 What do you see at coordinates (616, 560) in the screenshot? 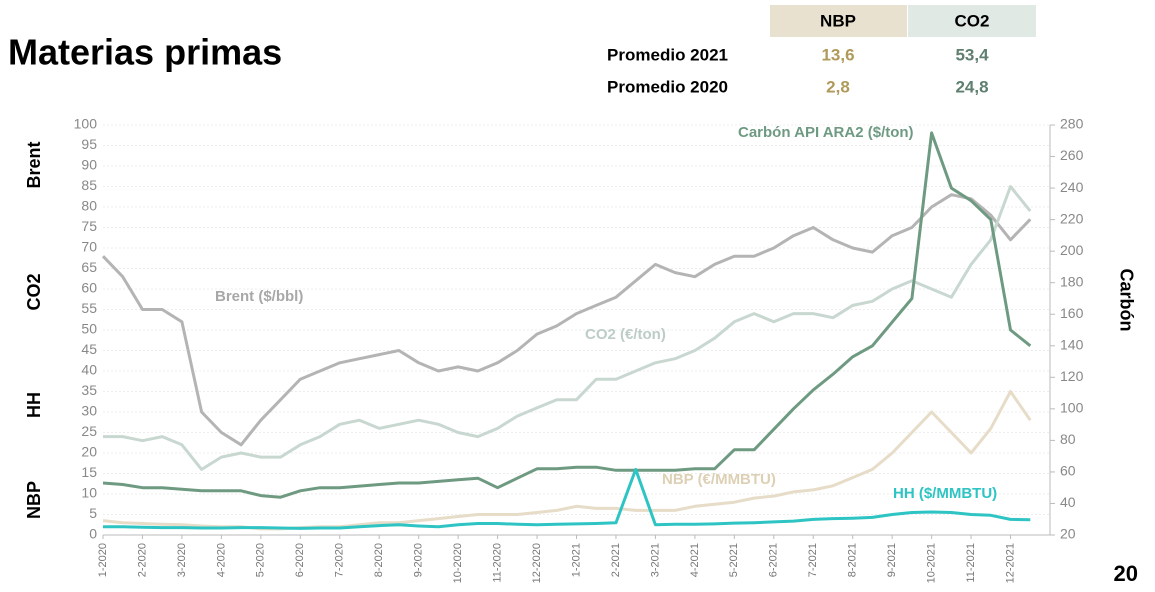
I see `x-tick-label: 2-2021` at bounding box center [616, 560].